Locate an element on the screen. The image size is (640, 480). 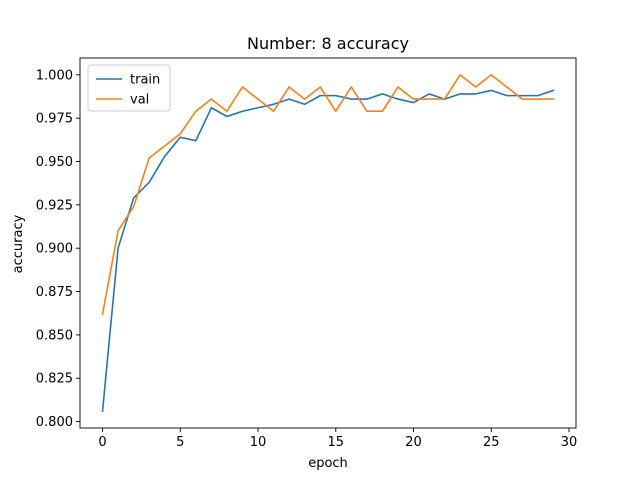
y-tick-label: 0.875 is located at coordinates (54, 292).